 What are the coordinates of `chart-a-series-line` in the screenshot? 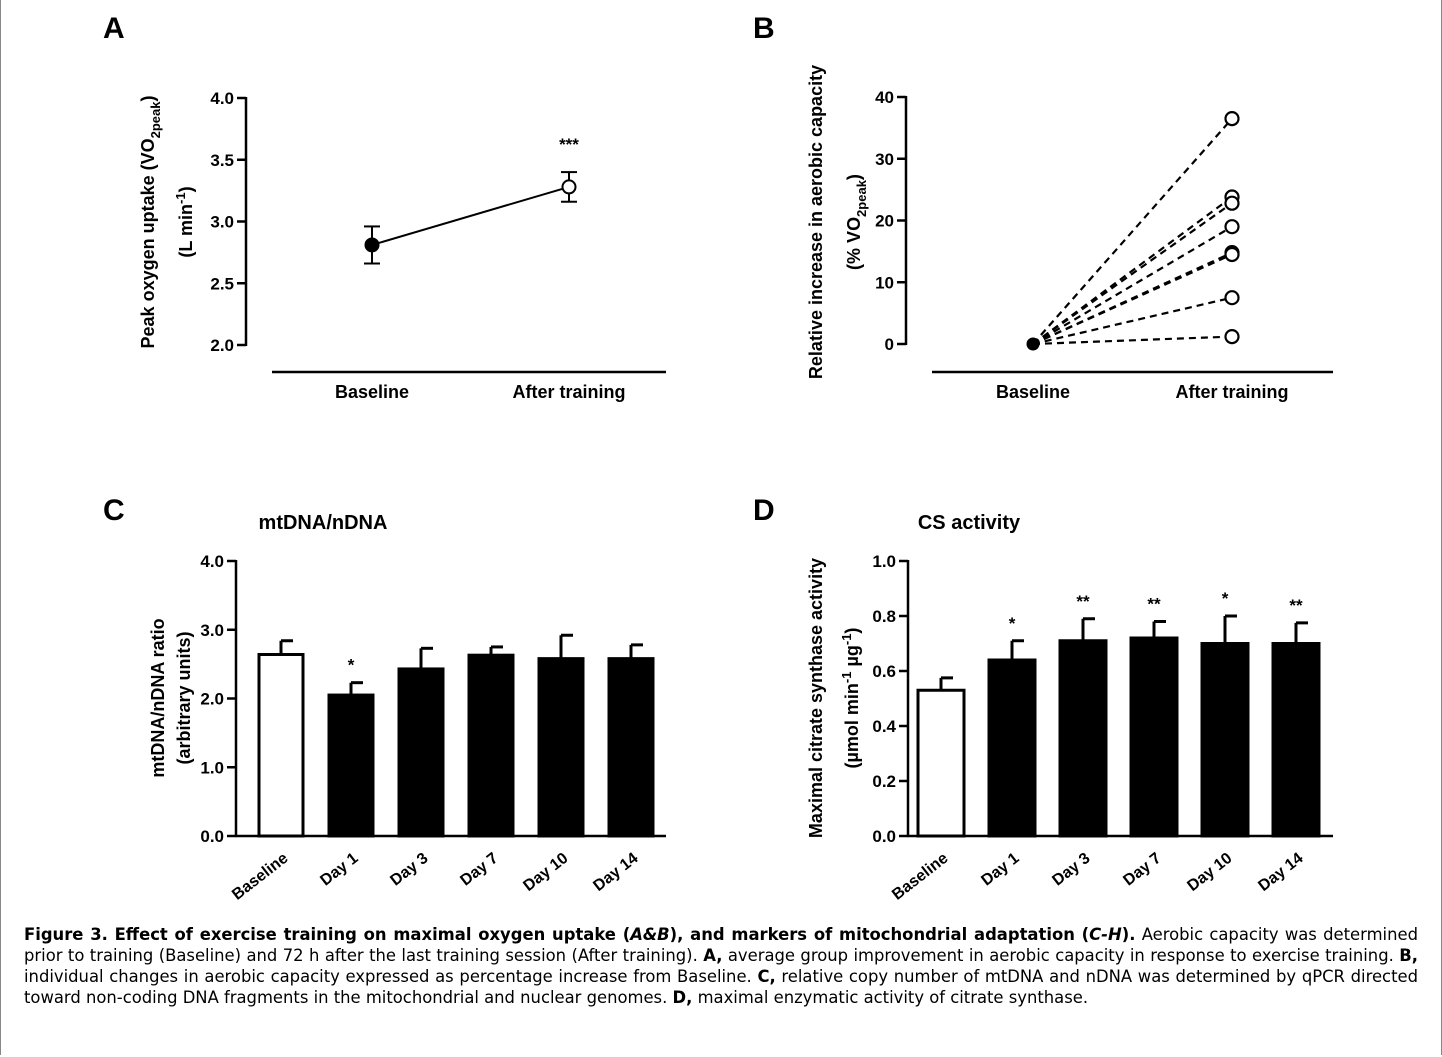 It's located at (470, 215).